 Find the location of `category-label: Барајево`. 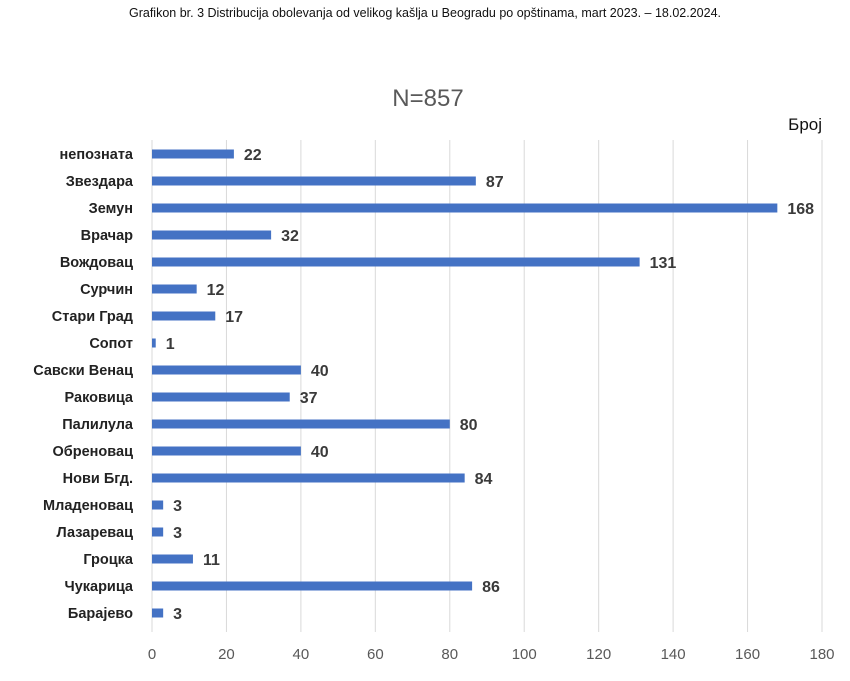

category-label: Барајево is located at coordinates (100, 614).